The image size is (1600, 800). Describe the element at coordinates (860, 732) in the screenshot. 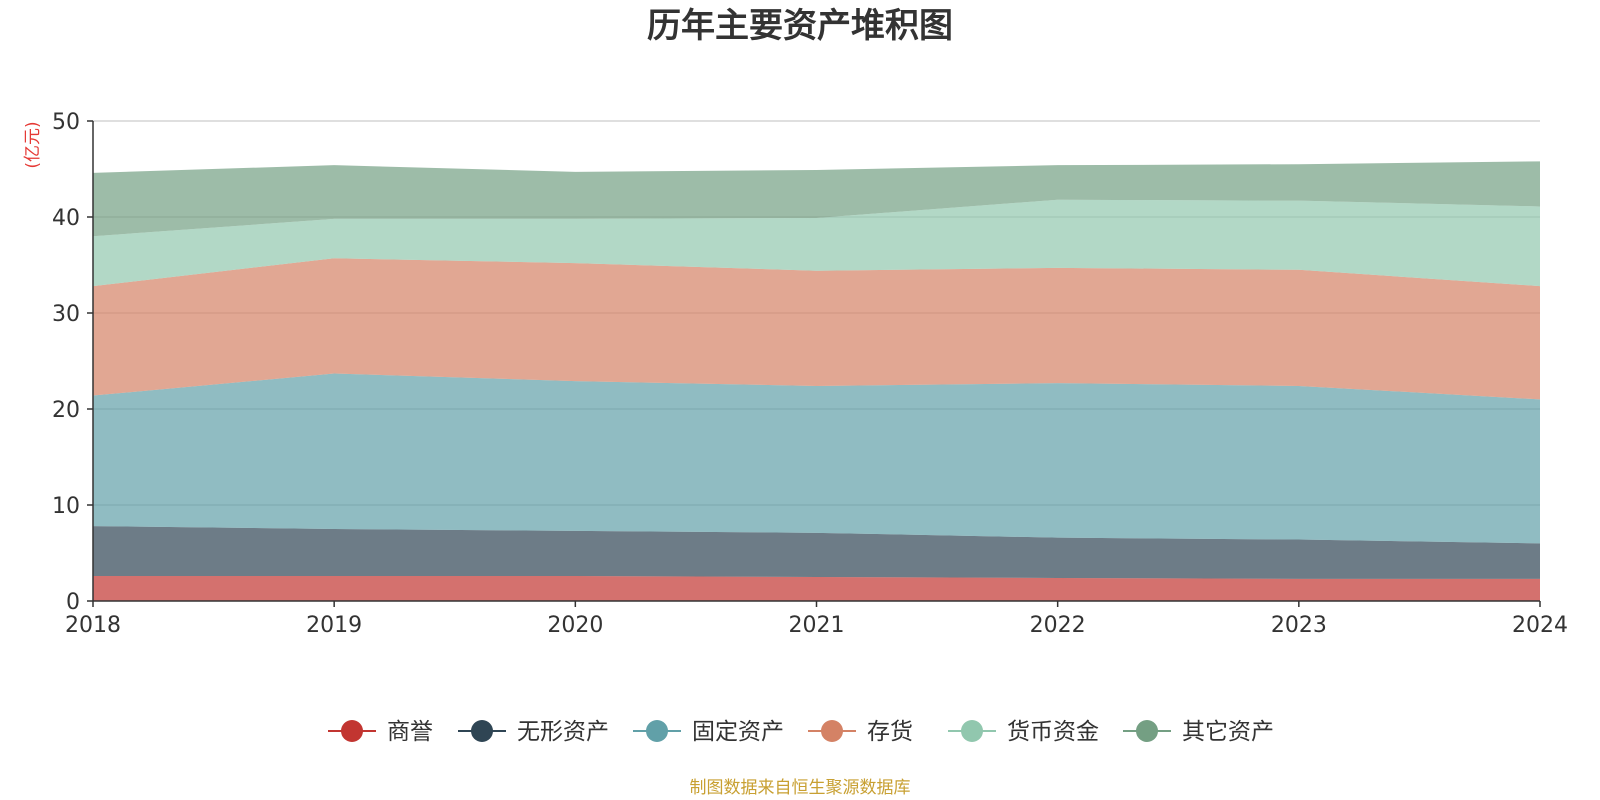

I see `legend-item-3: 存货` at that location.